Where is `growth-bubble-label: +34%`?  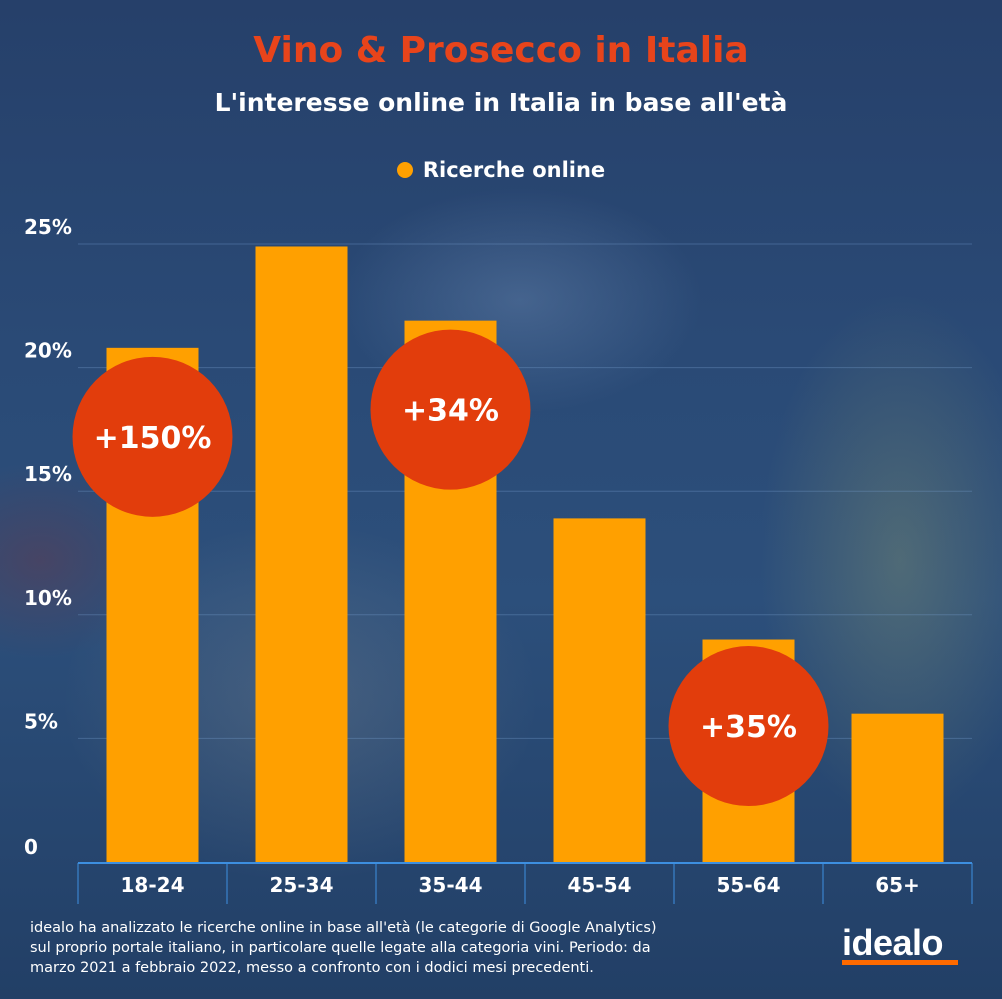
growth-bubble-label: +34% is located at coordinates (450, 411).